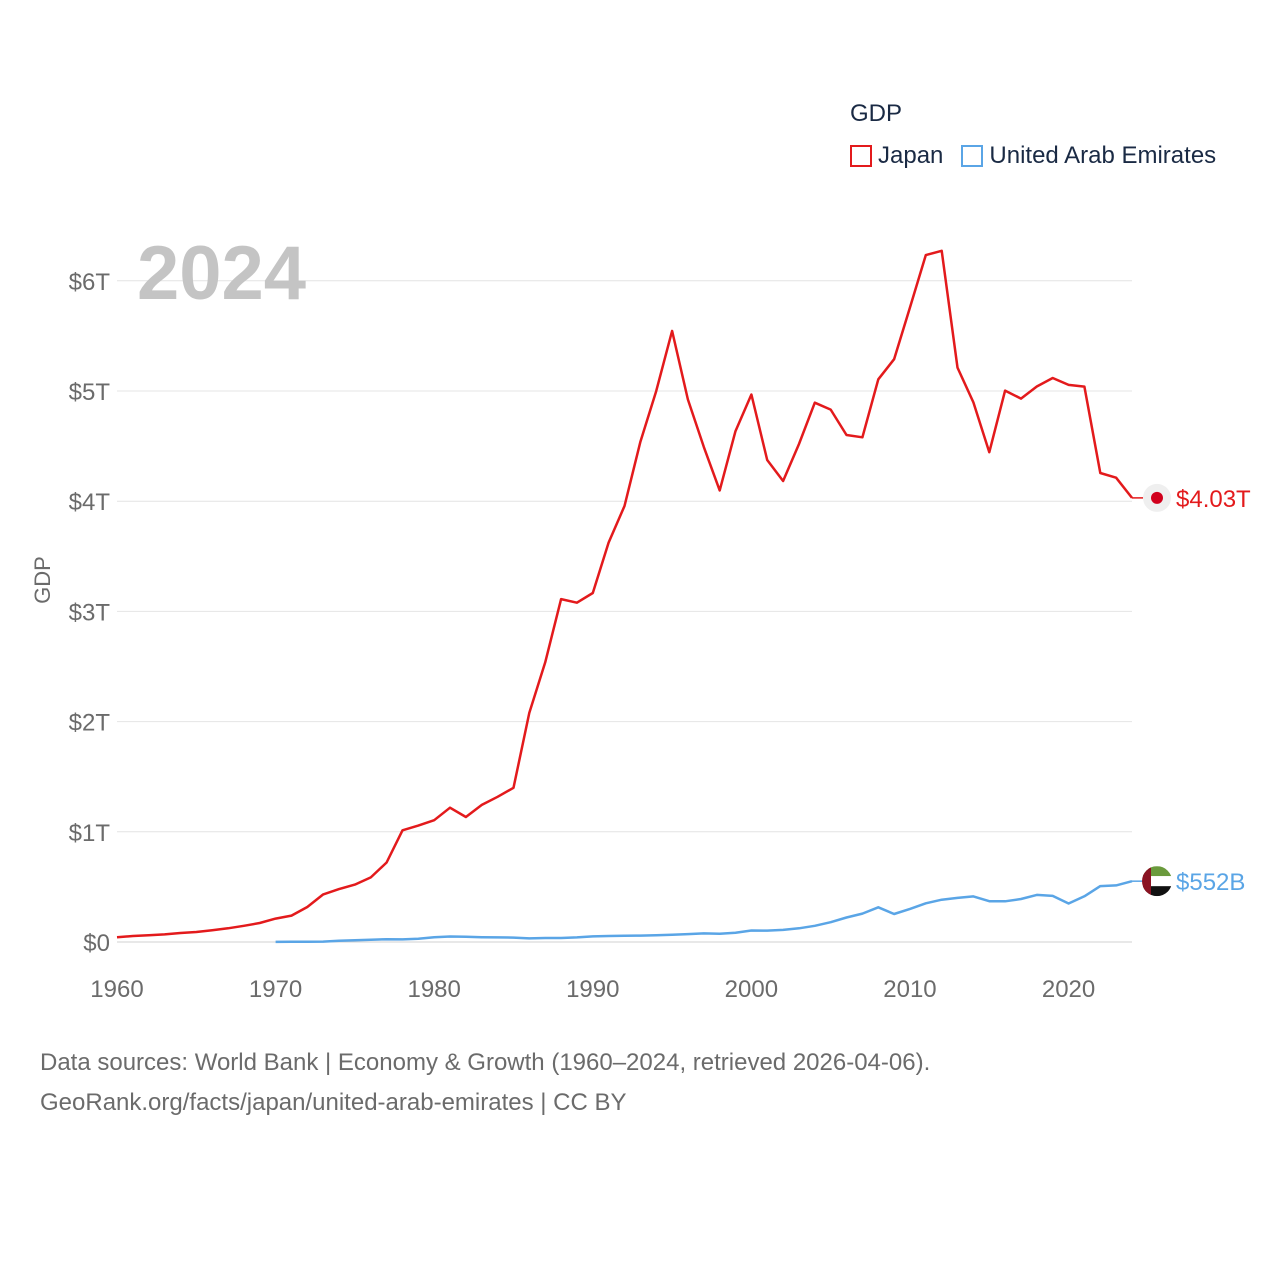  What do you see at coordinates (1068, 989) in the screenshot?
I see `x-tick-label: 2020` at bounding box center [1068, 989].